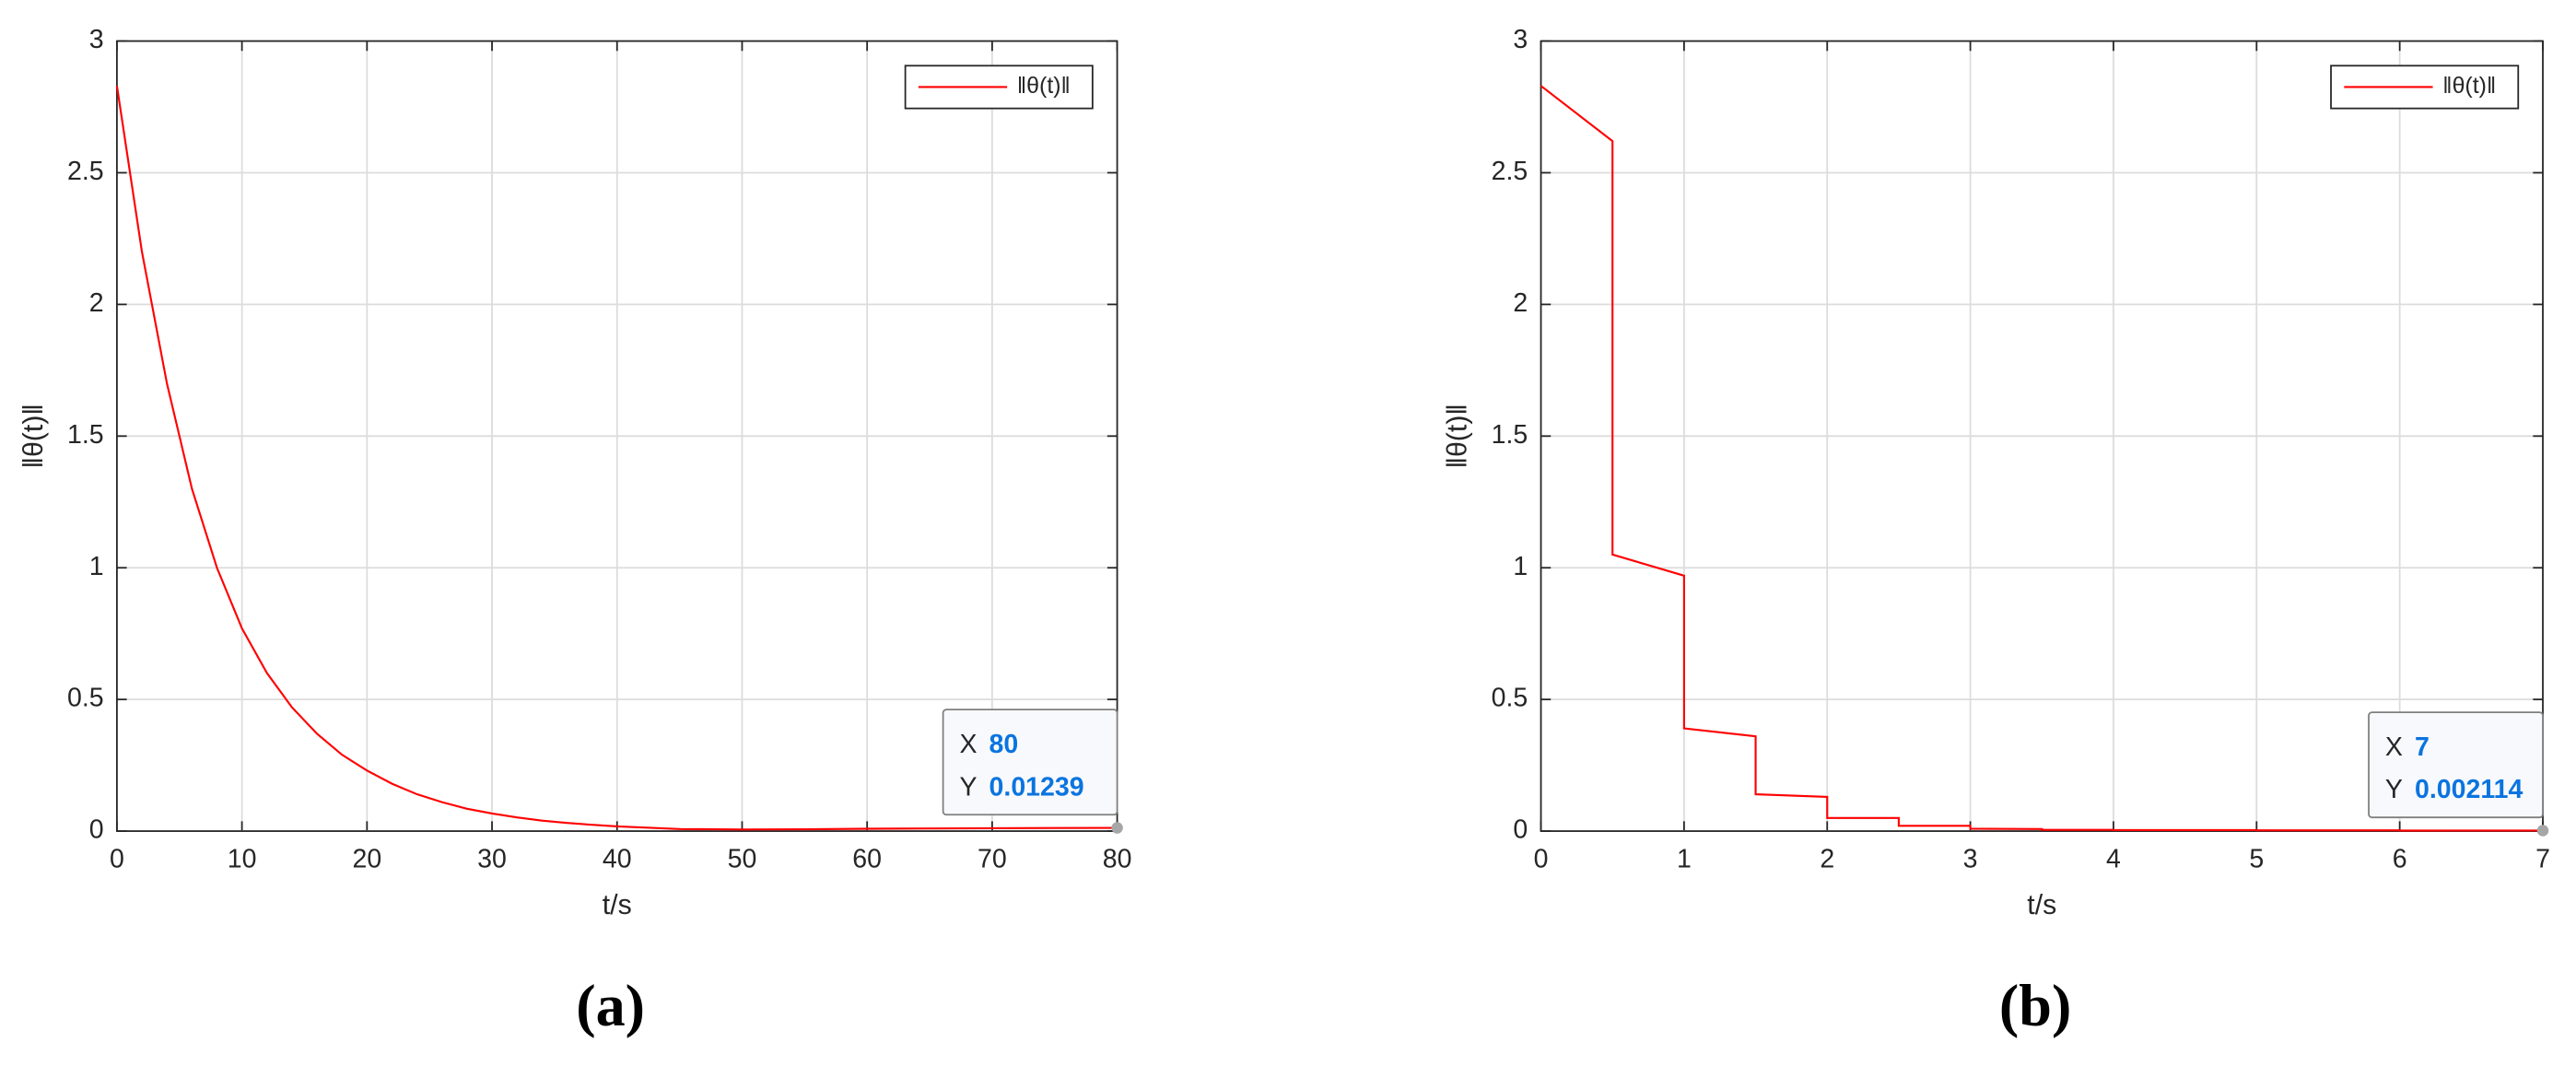 Image resolution: width=2576 pixels, height=1066 pixels. Describe the element at coordinates (1827, 860) in the screenshot. I see `x-tick-label: 2` at that location.